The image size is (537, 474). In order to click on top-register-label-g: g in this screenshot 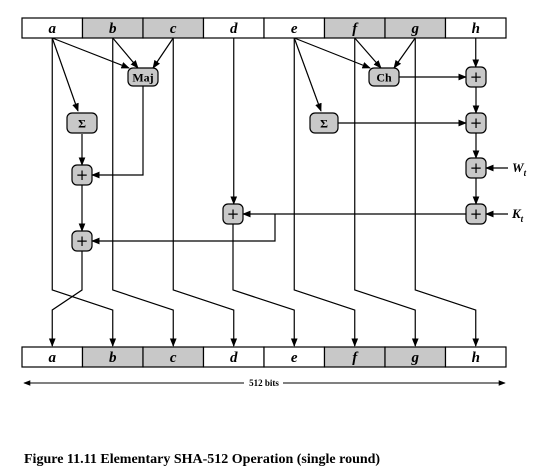, I will do `click(415, 29)`.